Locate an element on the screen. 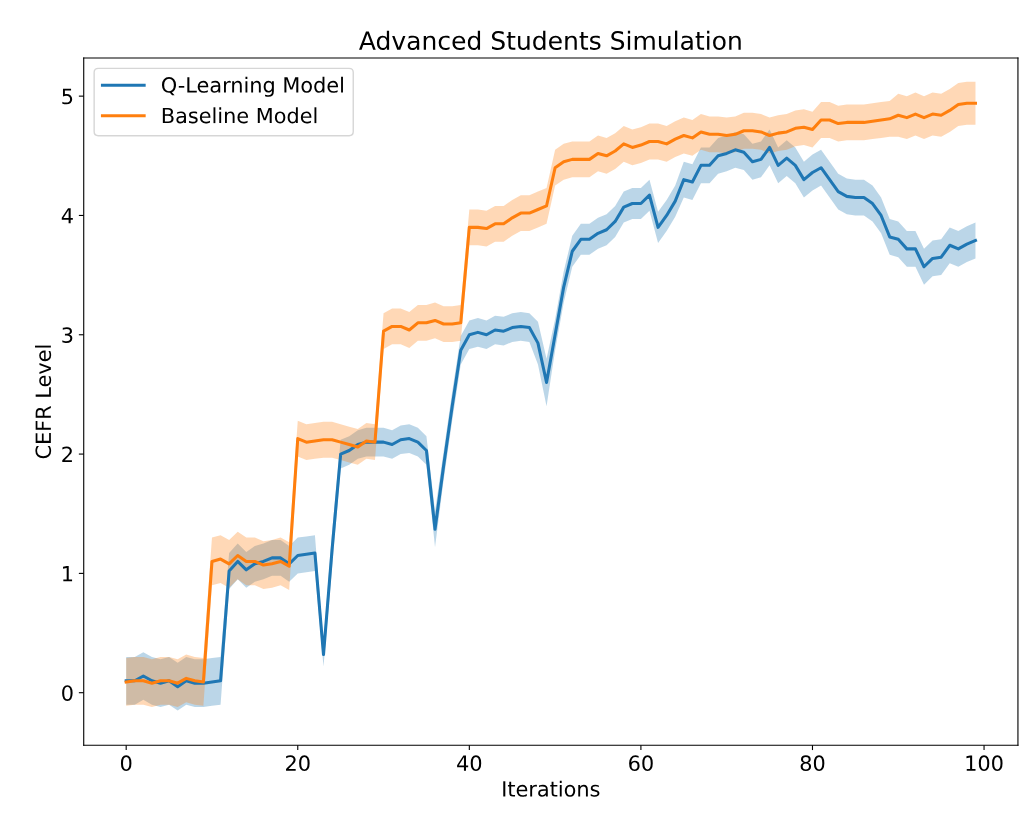 Image resolution: width=1021 pixels, height=828 pixels. y-tick-label: 4 is located at coordinates (67, 216).